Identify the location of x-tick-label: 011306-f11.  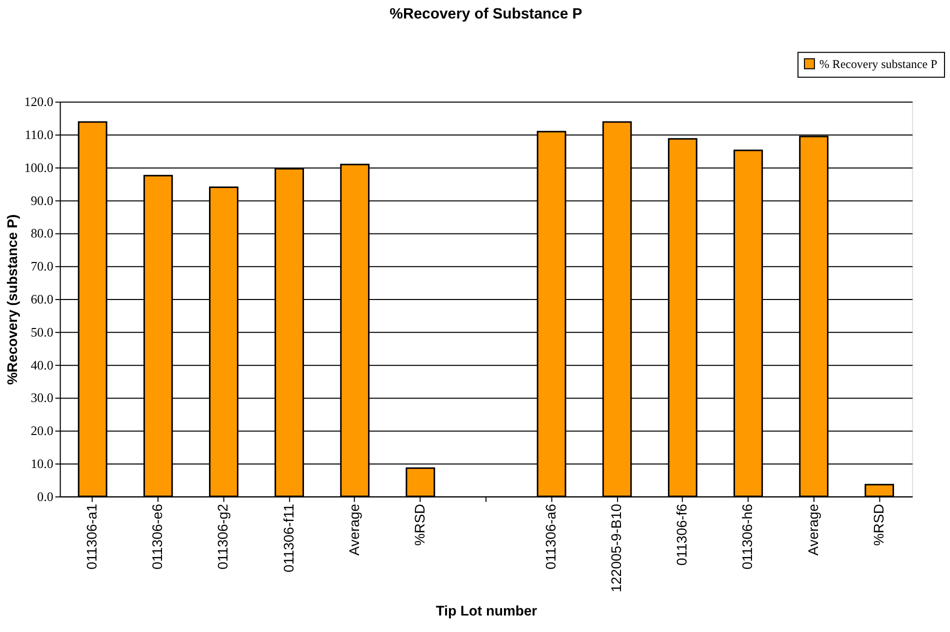
(288, 538).